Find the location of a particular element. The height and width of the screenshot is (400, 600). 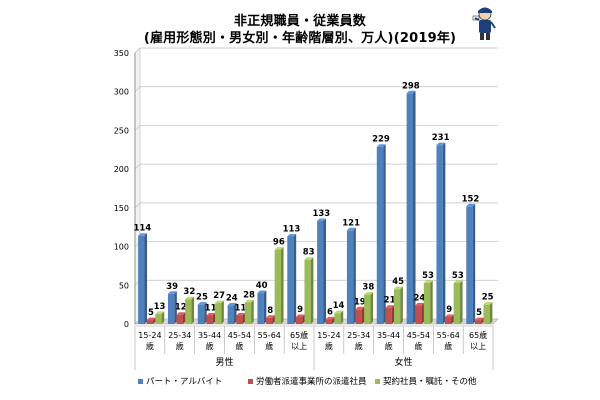

x-tick-label: 65歳 is located at coordinates (478, 335).